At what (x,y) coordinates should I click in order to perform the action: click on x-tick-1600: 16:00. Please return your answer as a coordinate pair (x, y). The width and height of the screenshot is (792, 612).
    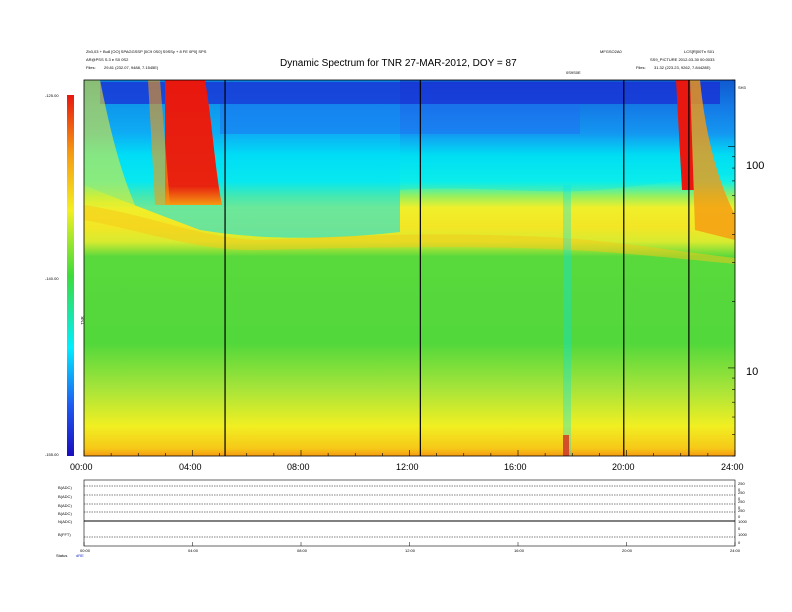
    Looking at the image, I should click on (515, 467).